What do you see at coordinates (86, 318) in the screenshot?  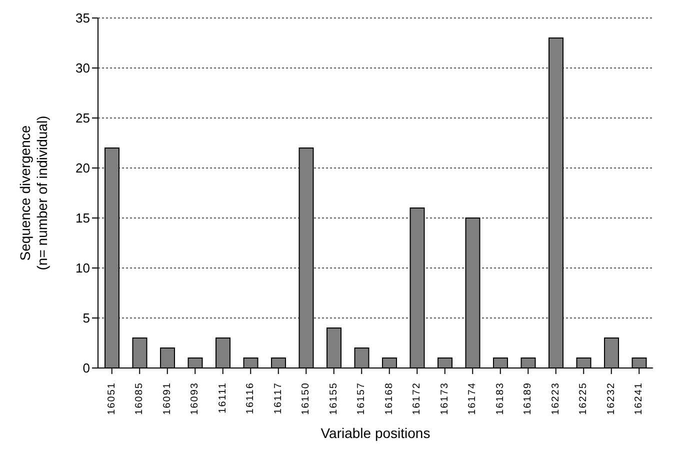 I see `y-tick-label: 5` at bounding box center [86, 318].